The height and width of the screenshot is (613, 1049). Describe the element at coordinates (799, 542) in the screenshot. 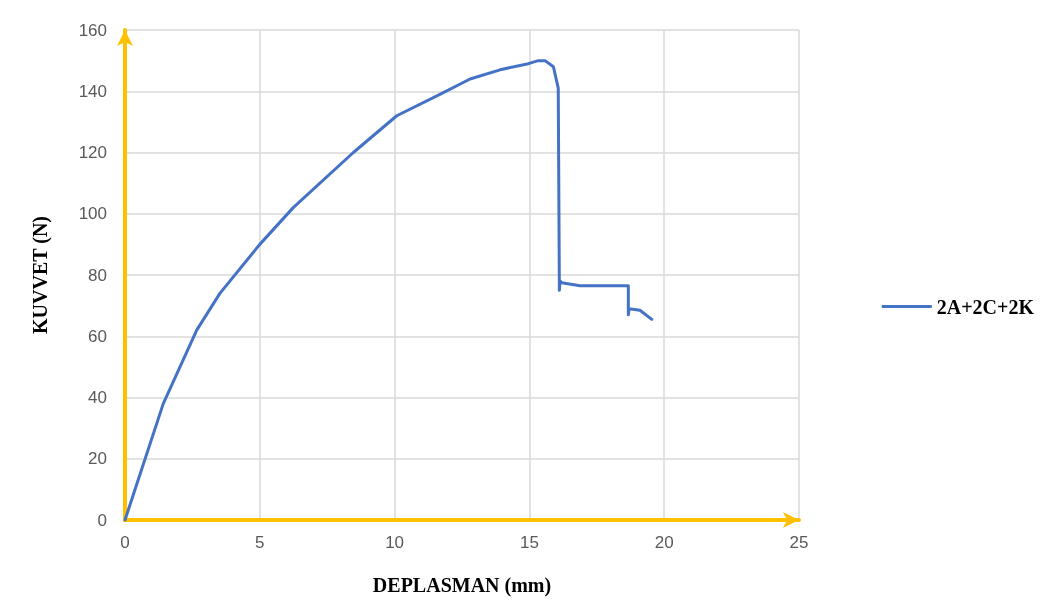

I see `x-tick-label: 25` at that location.